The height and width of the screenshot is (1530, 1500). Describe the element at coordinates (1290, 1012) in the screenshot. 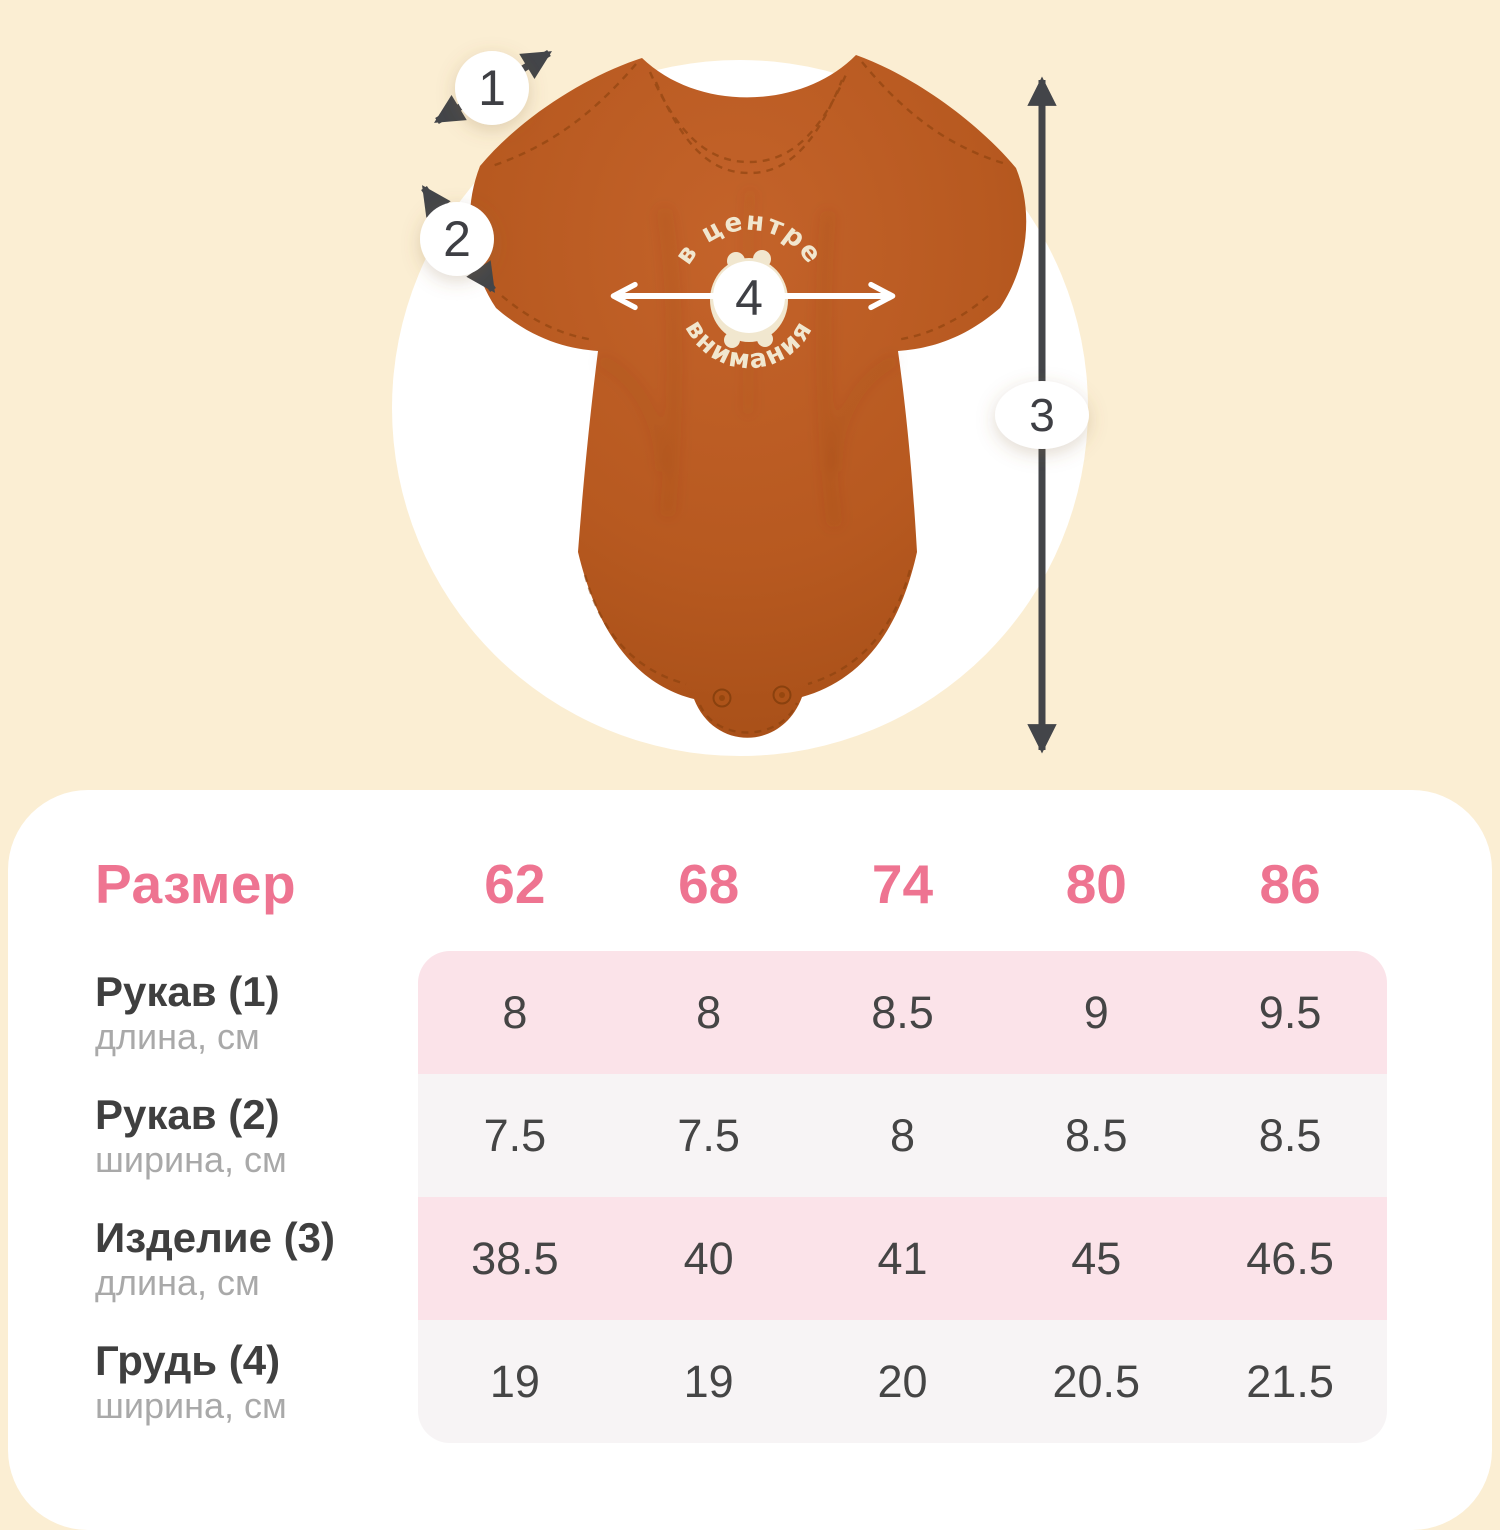

I see `cell-value: 9.5` at that location.